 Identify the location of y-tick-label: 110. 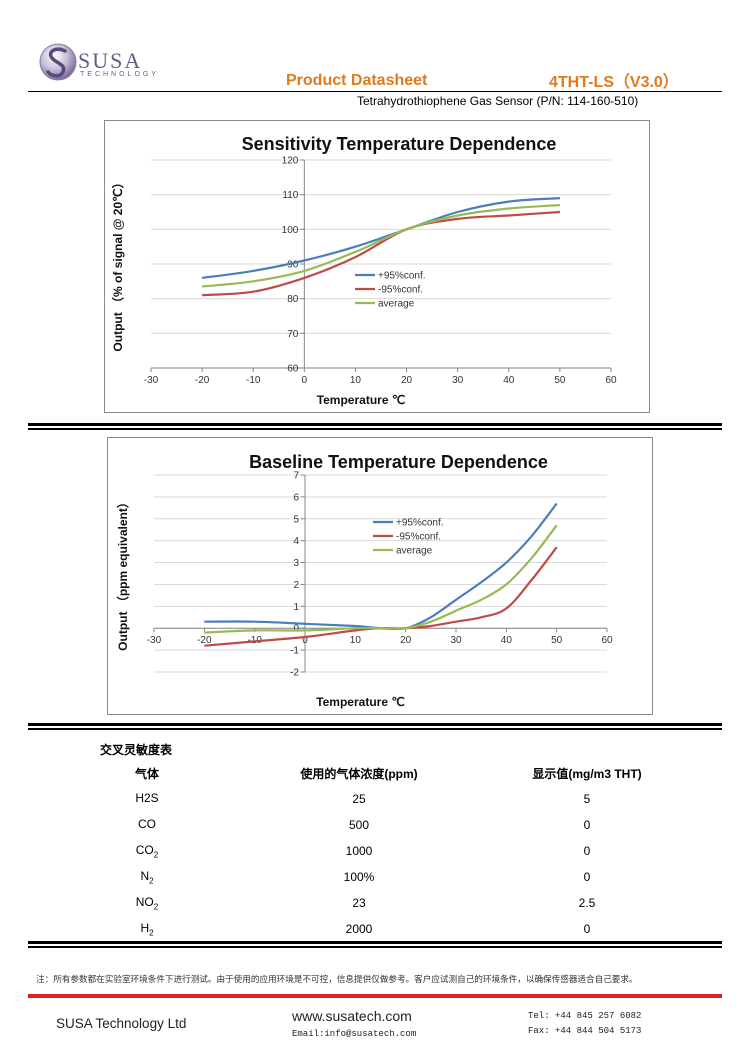
(290, 195).